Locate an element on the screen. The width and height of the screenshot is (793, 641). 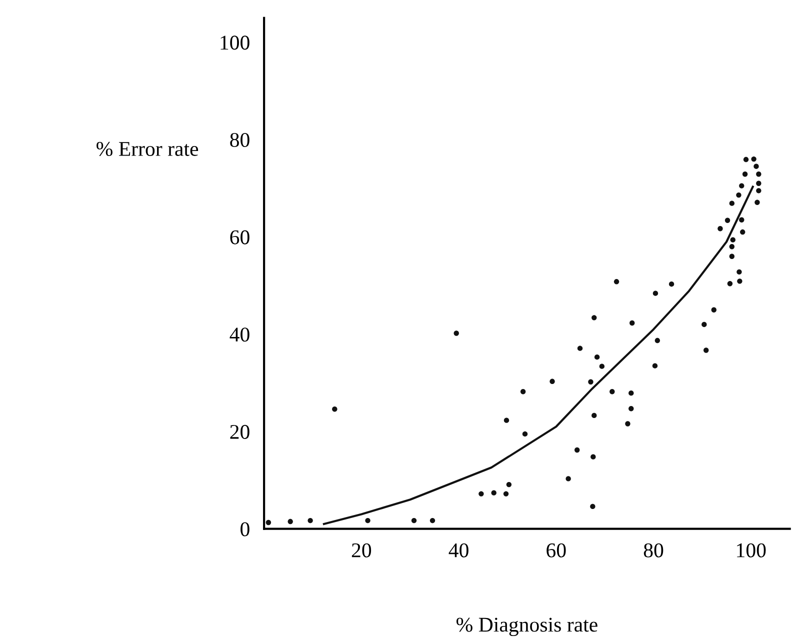
y-axis-title: % Error rate is located at coordinates (147, 149).